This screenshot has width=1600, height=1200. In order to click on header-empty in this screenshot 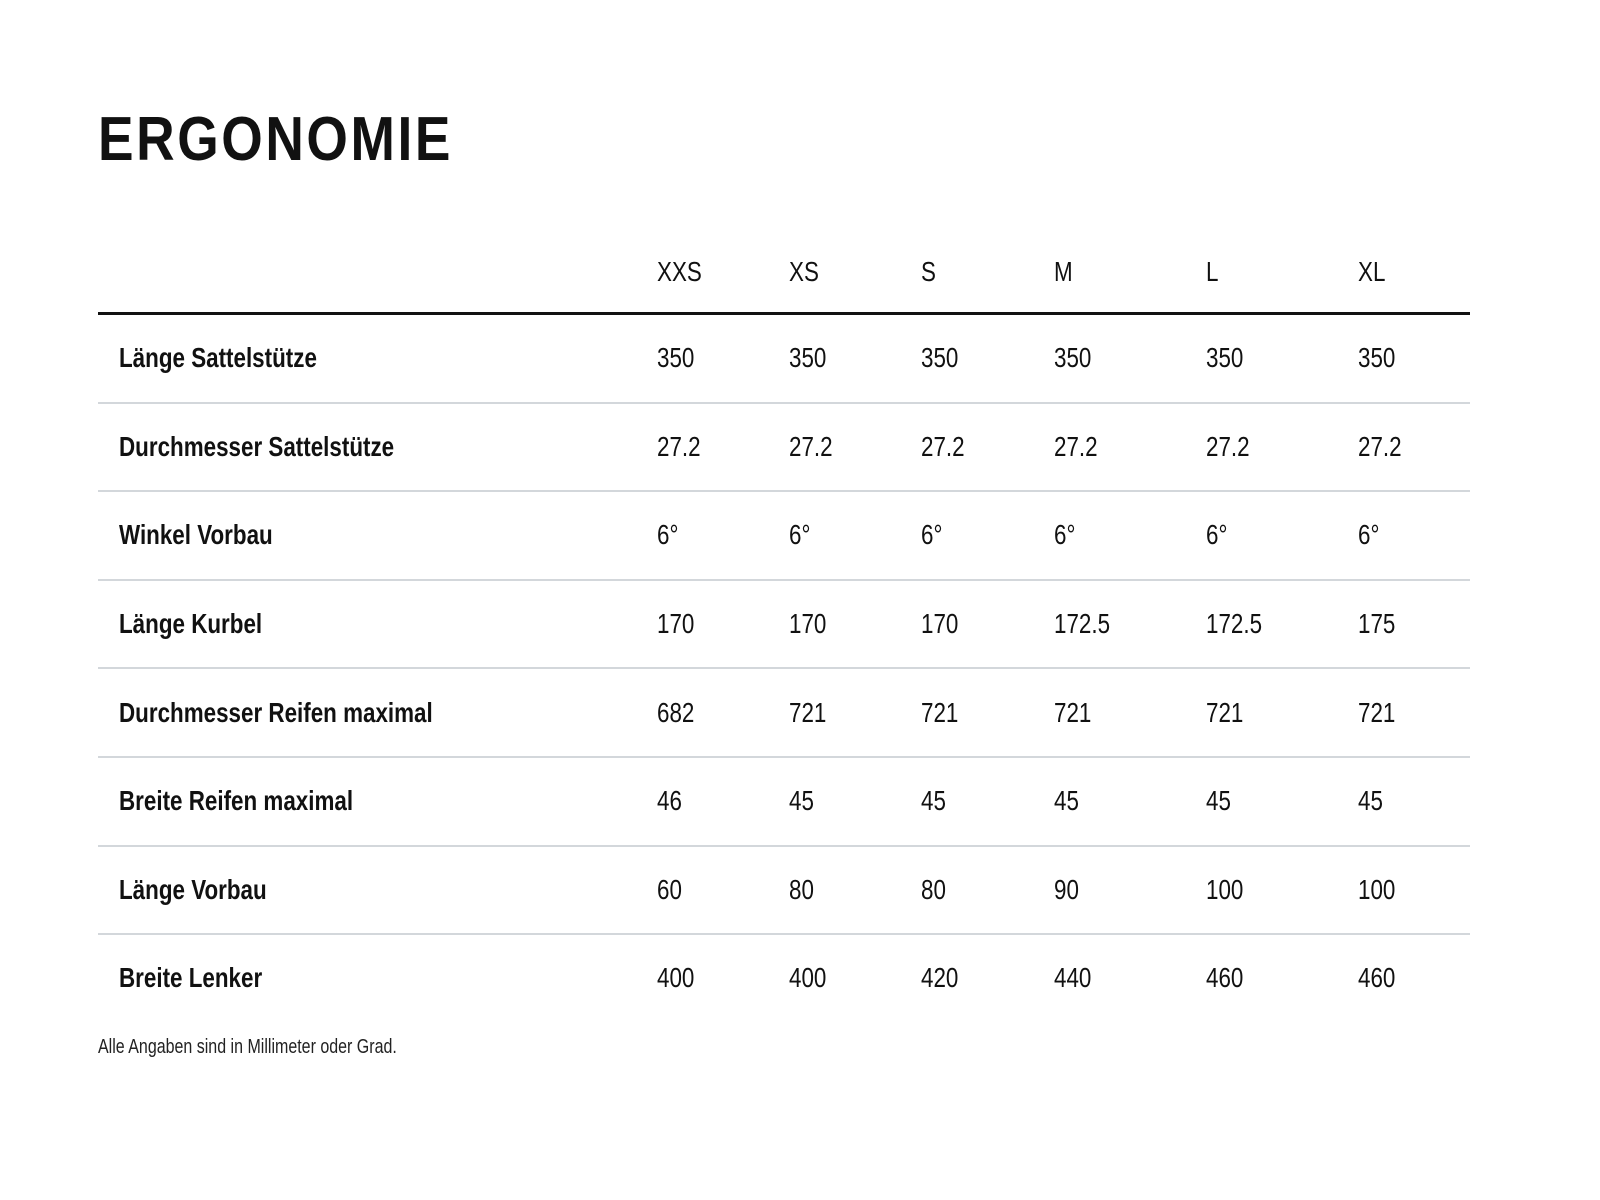, I will do `click(377, 273)`.